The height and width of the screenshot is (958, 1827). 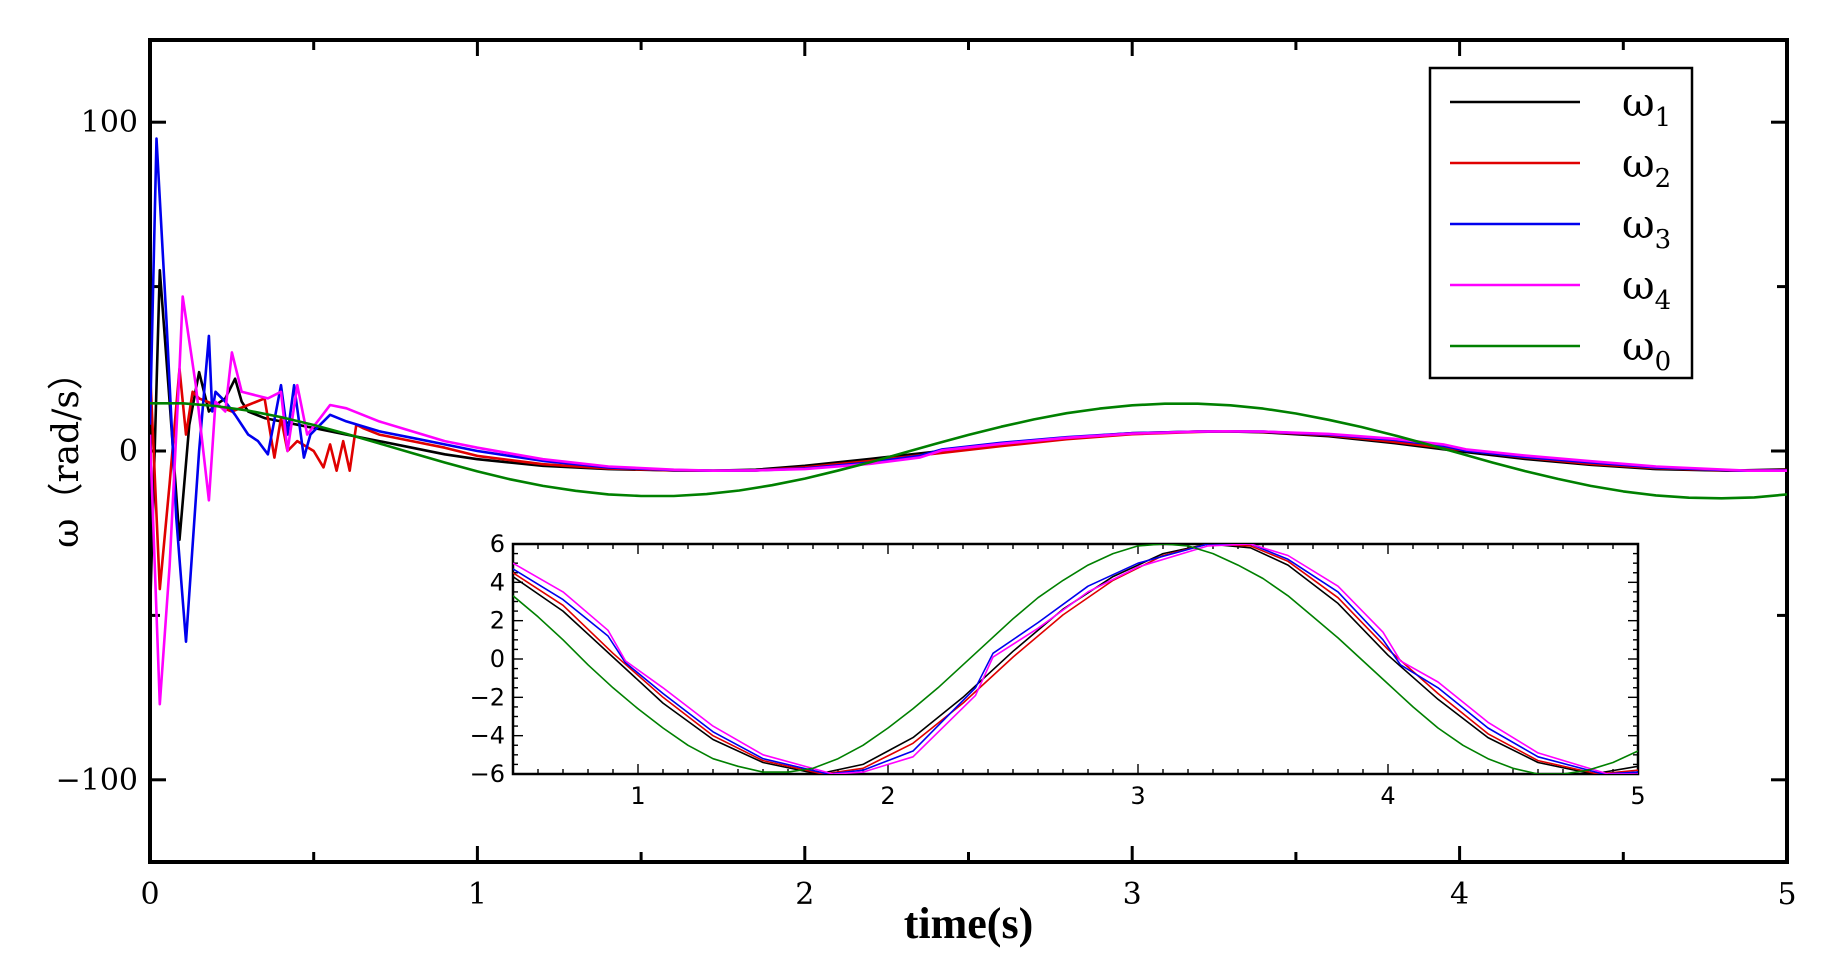 What do you see at coordinates (1132, 894) in the screenshot?
I see `x-tick-label: 3` at bounding box center [1132, 894].